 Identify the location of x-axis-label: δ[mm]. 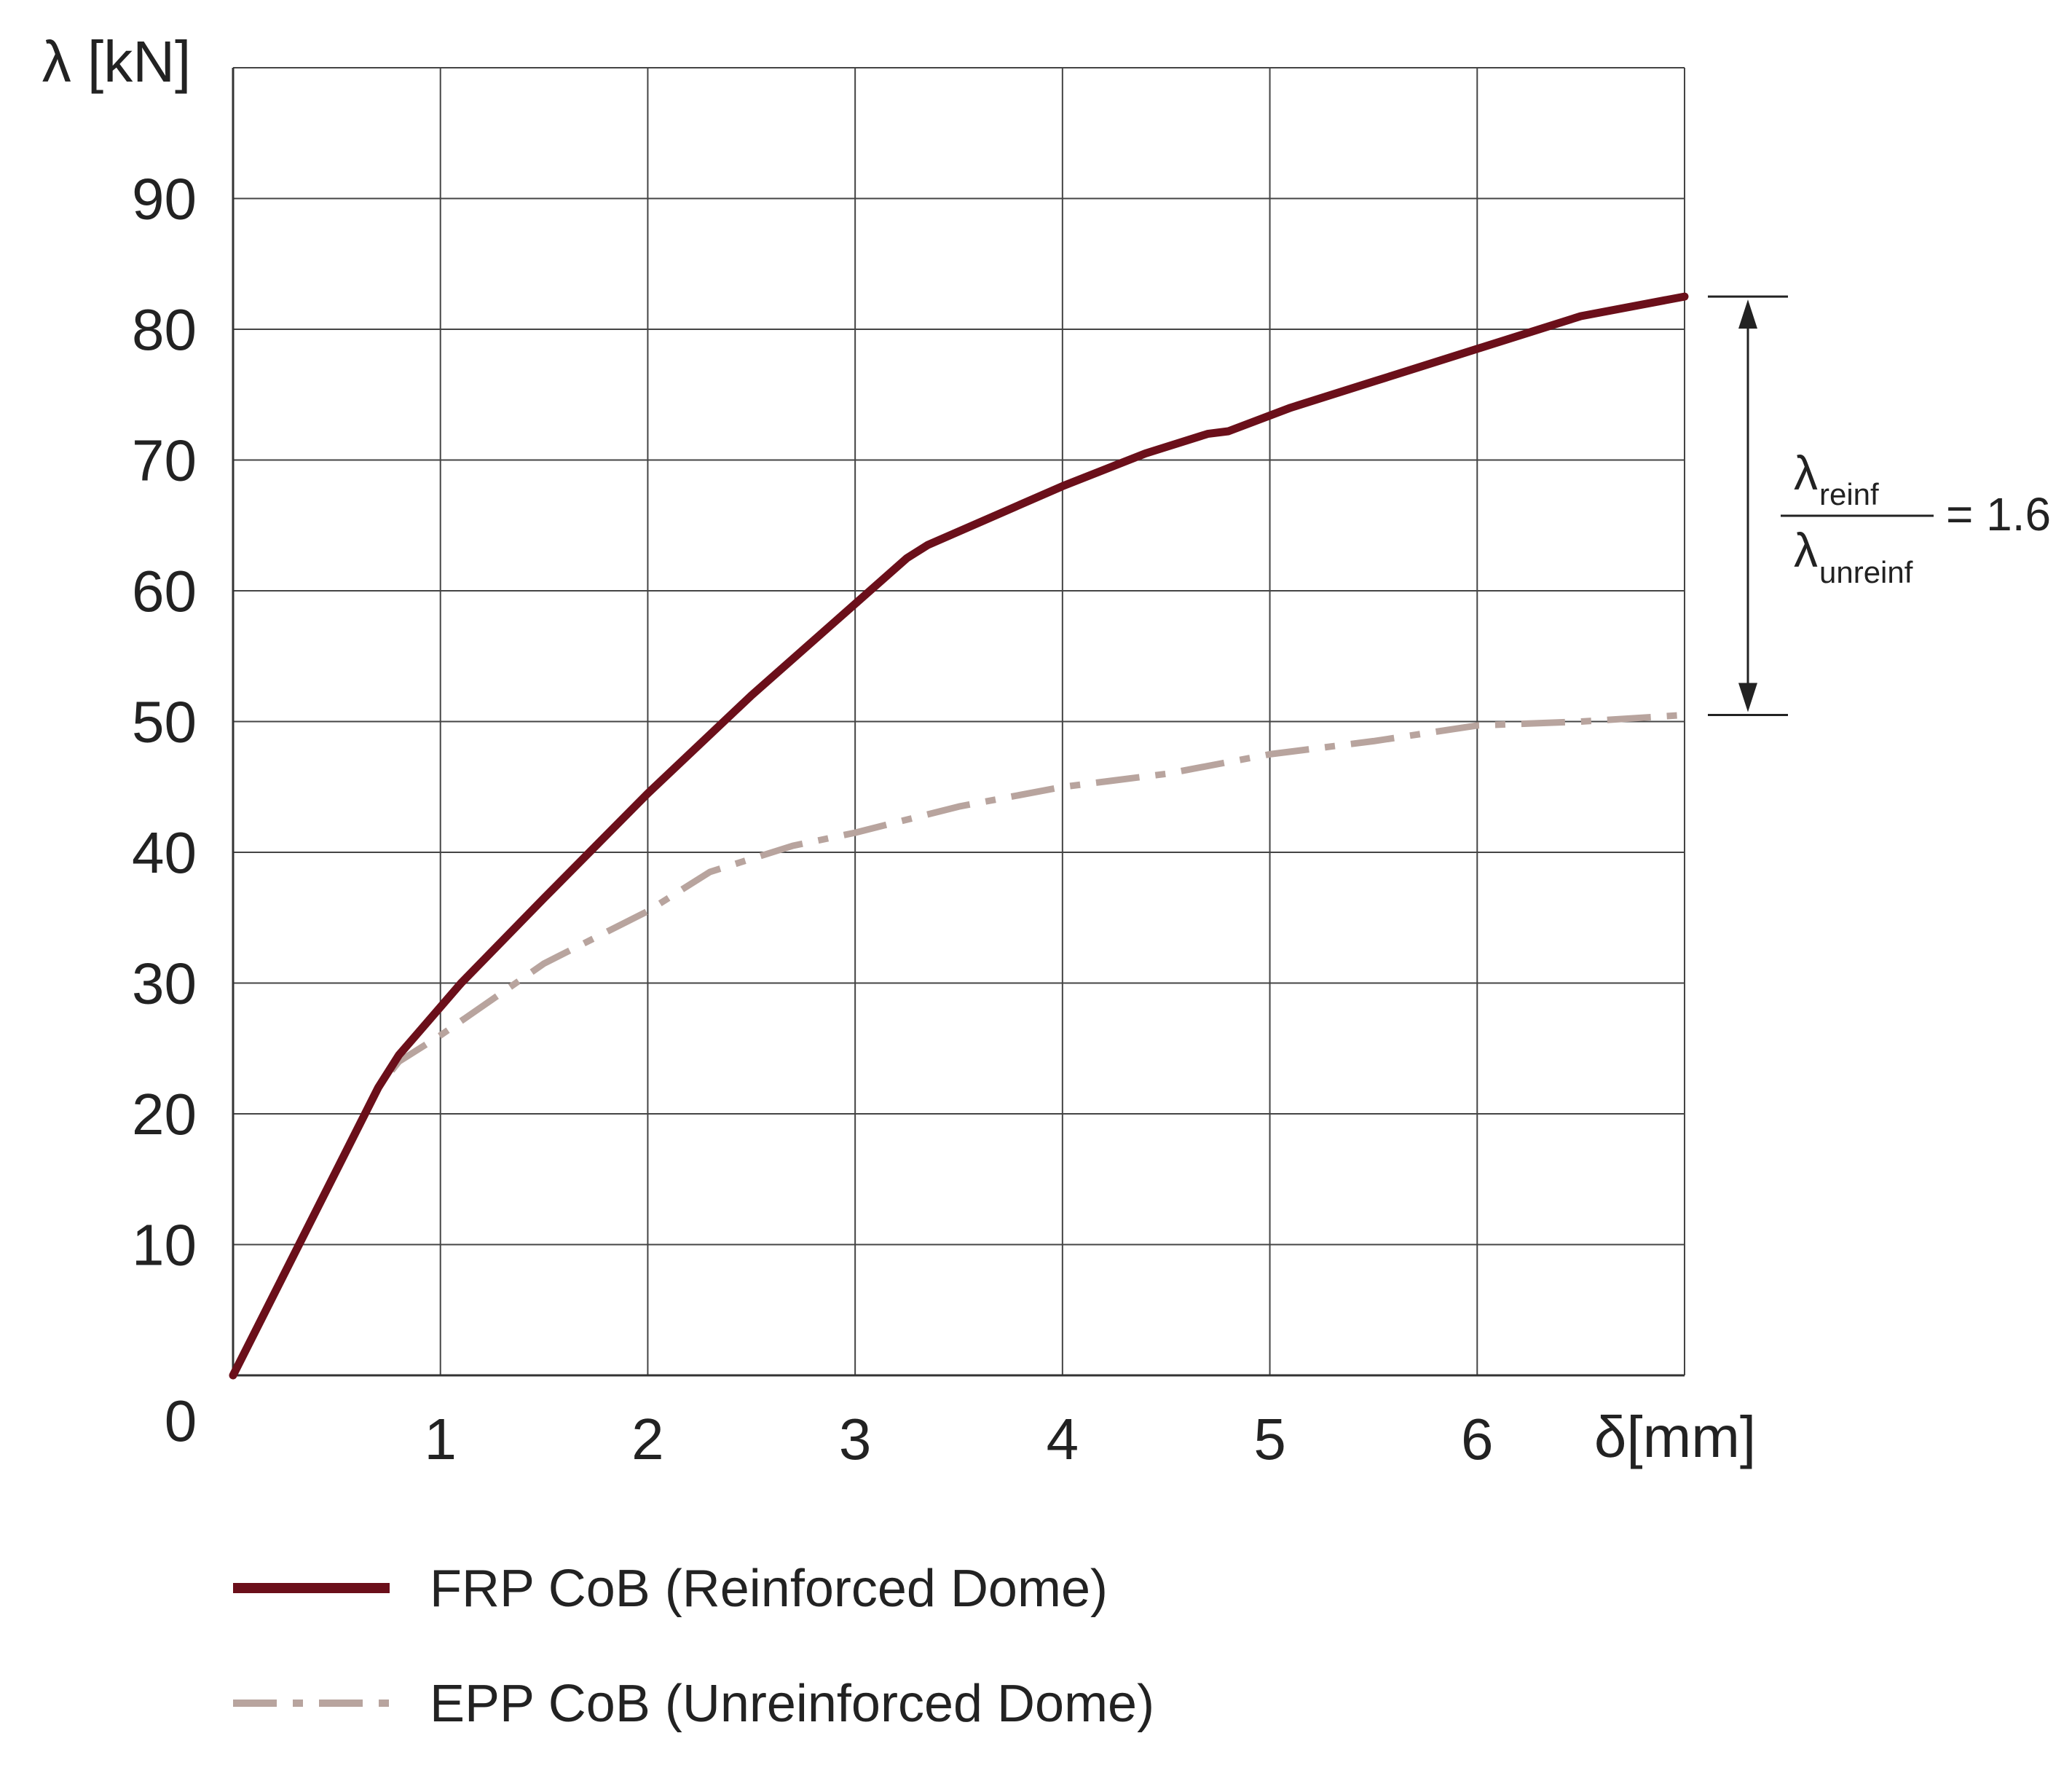
(1675, 1436).